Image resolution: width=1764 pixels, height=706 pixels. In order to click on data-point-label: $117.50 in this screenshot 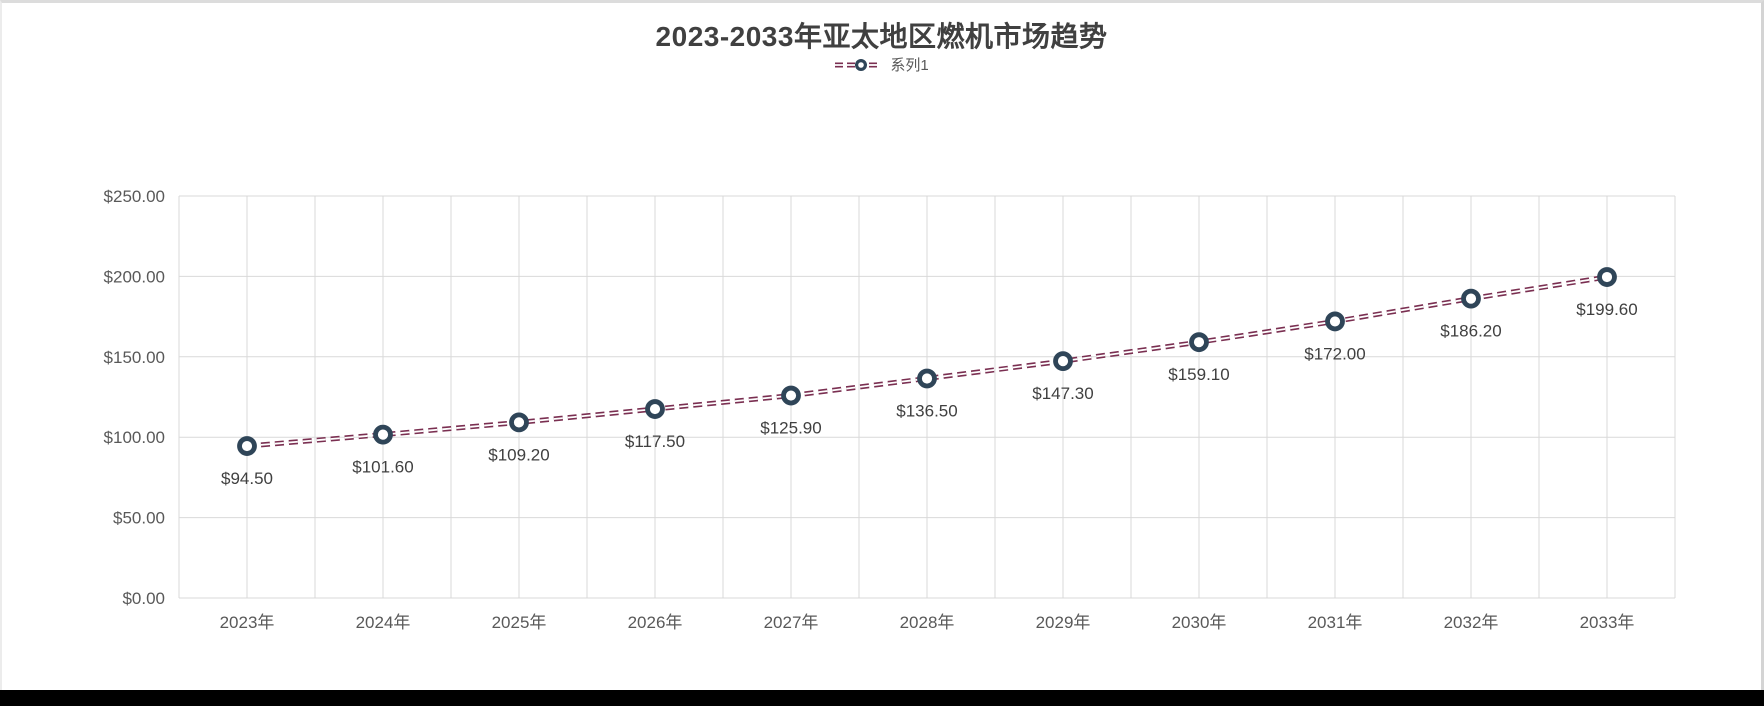, I will do `click(655, 441)`.